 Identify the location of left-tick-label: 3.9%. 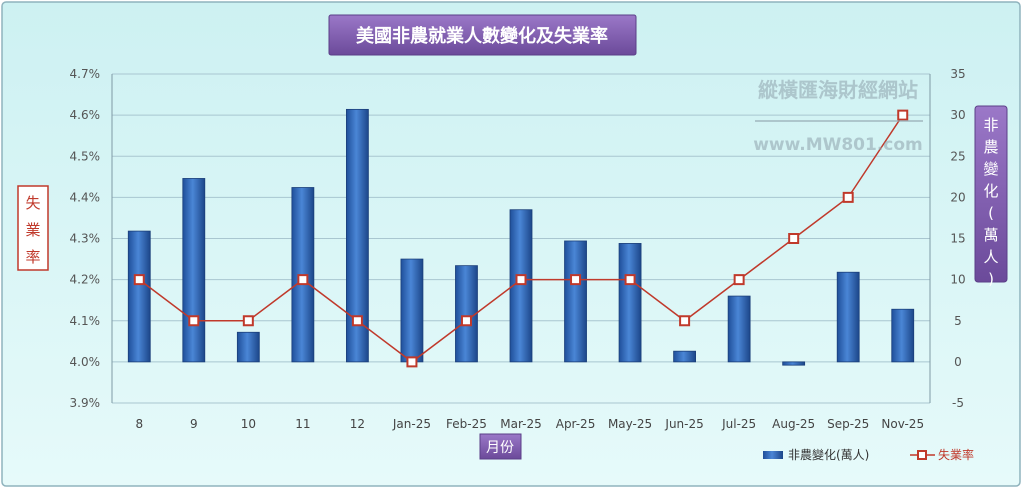
(85, 403).